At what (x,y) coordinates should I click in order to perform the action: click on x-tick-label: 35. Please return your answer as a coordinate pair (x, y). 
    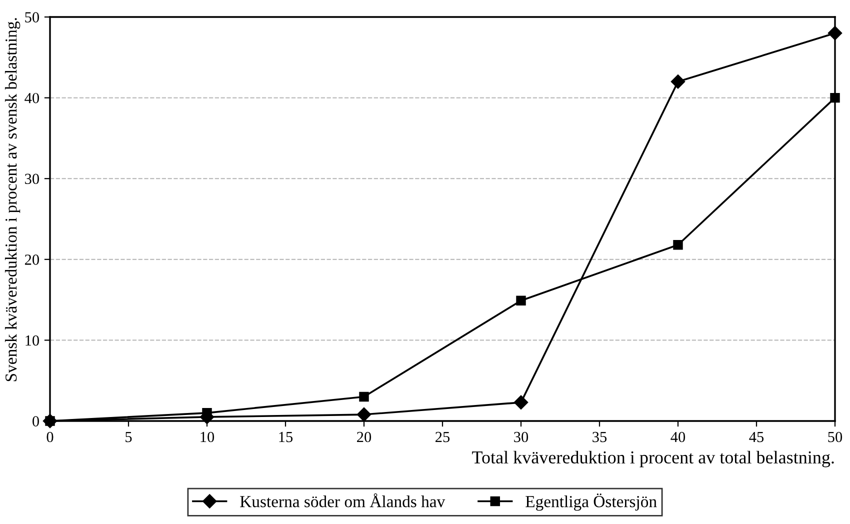
    Looking at the image, I should click on (599, 437).